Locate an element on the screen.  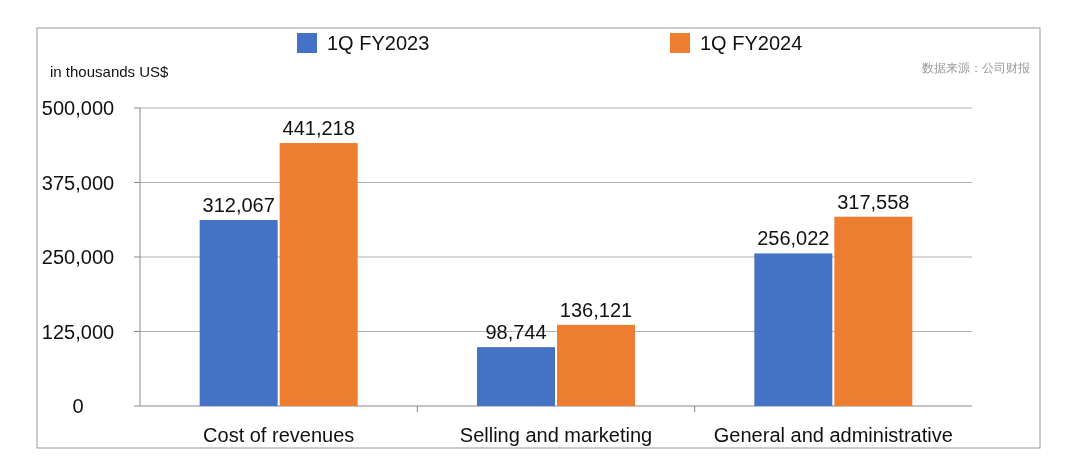
data-label: 256,022 is located at coordinates (793, 238).